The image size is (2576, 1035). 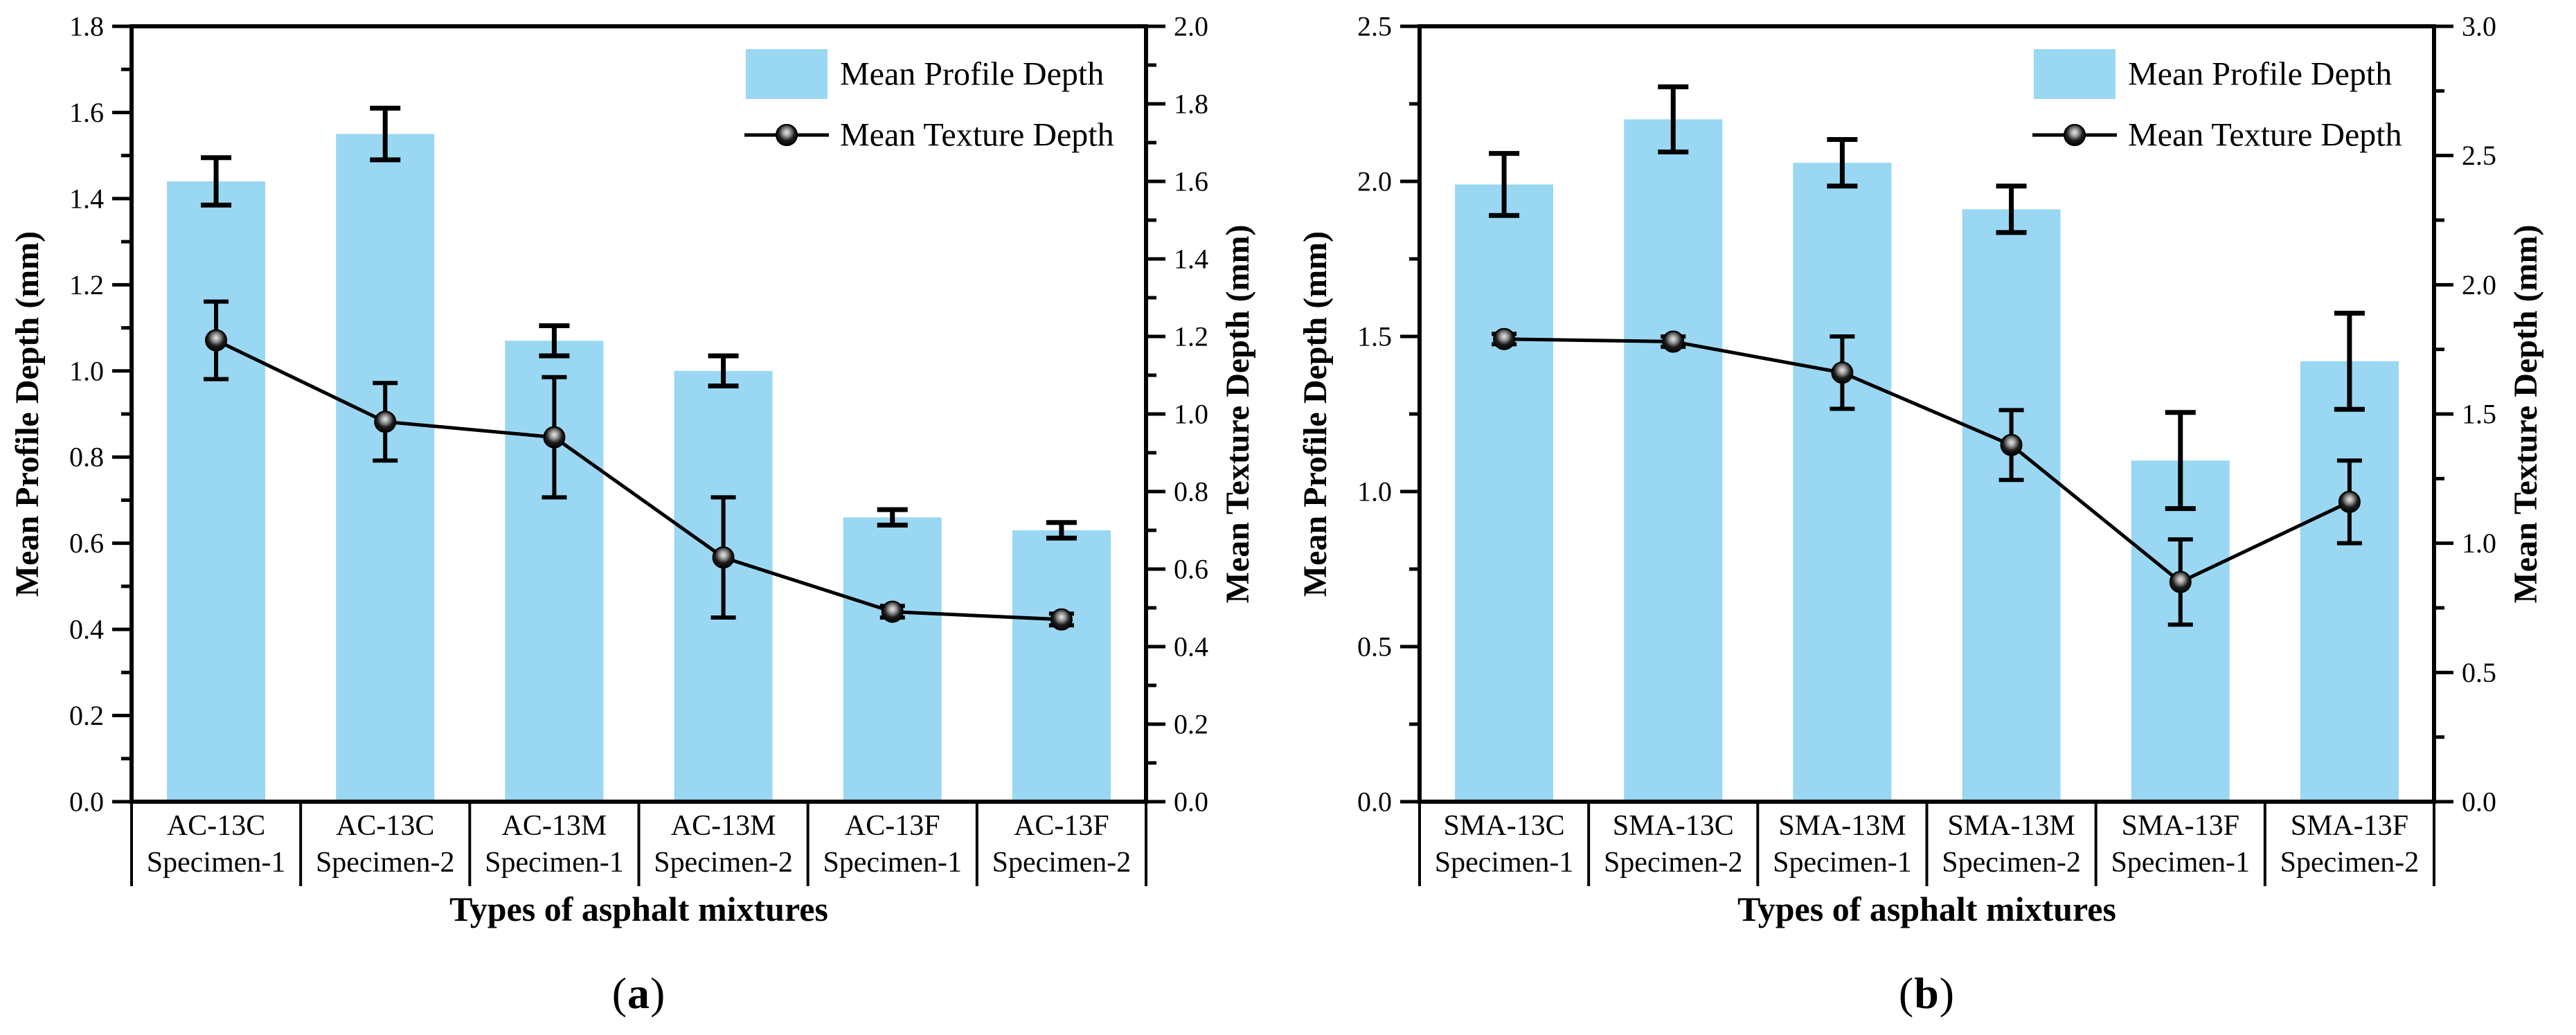 I want to click on bar-error-bars, so click(x=639, y=323).